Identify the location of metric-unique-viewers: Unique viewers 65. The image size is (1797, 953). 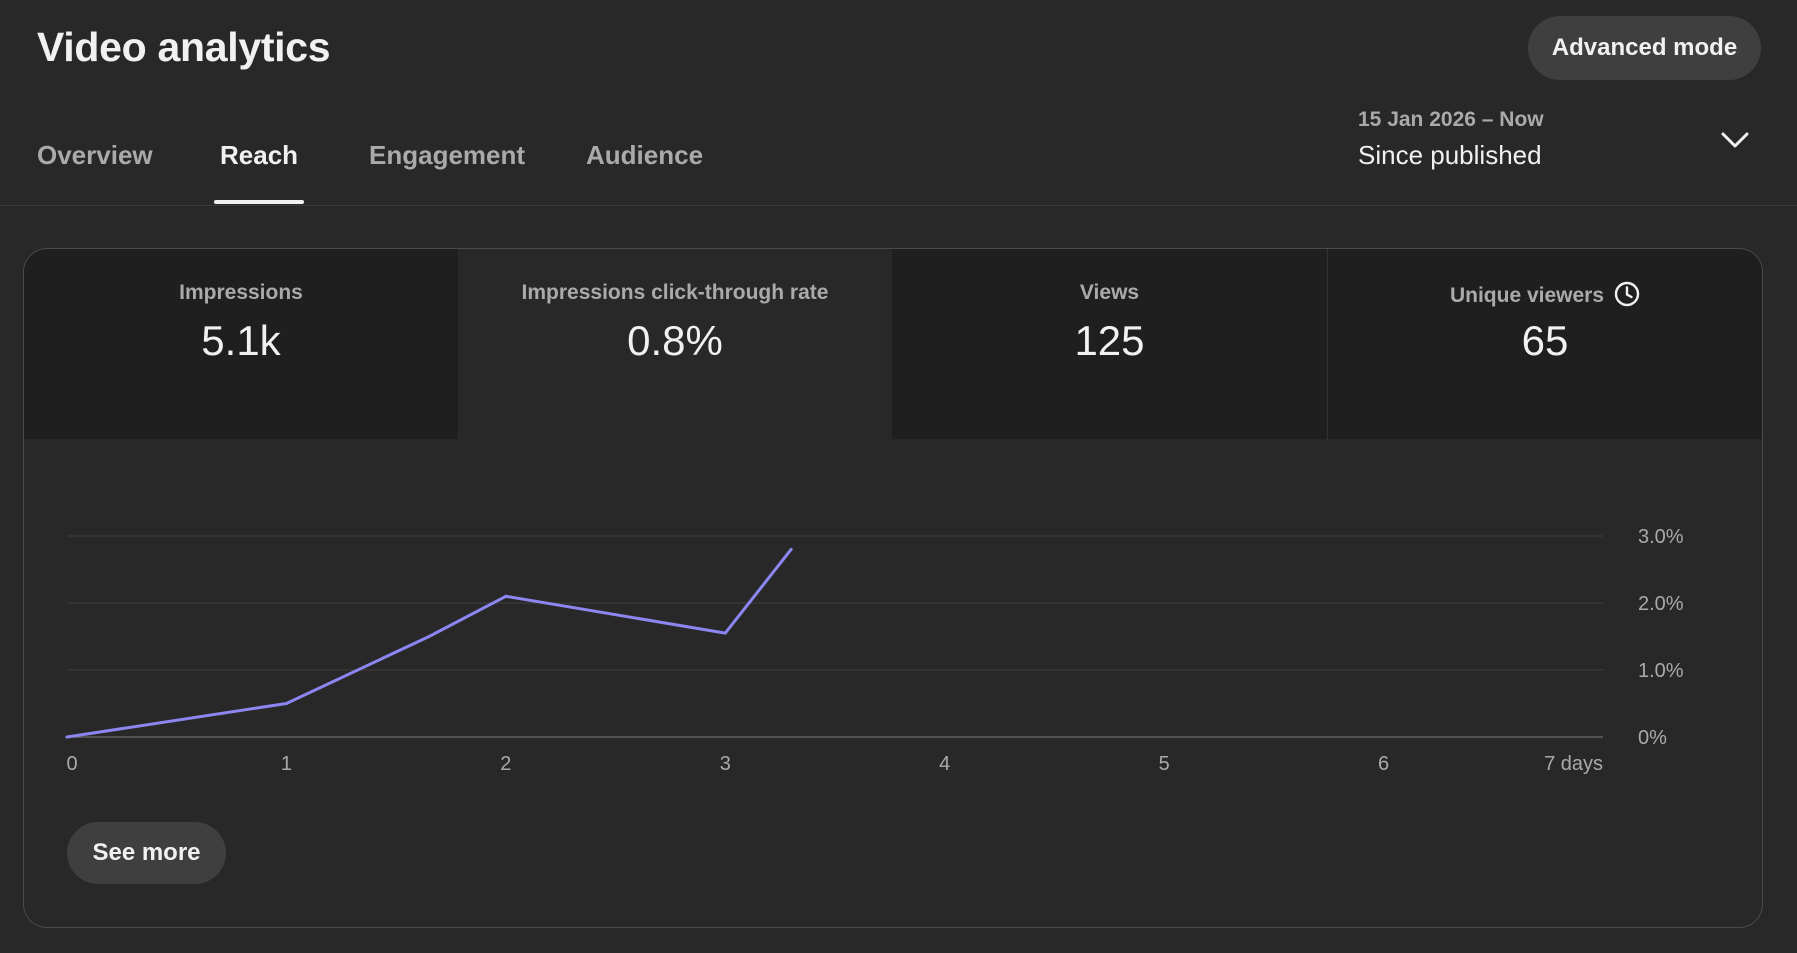
(1545, 344).